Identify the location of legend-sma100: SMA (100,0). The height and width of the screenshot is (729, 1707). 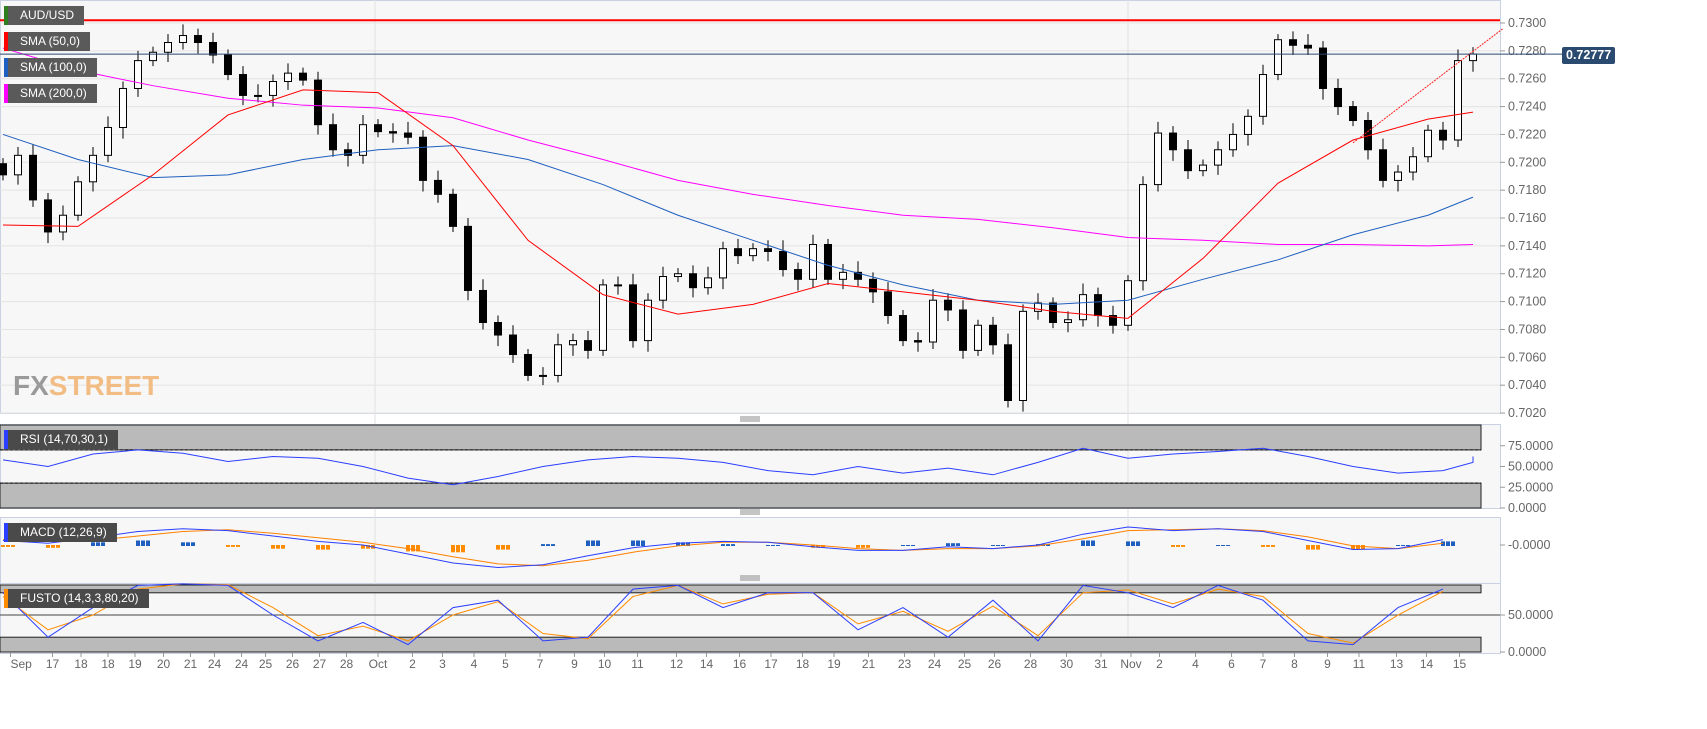
(50, 67).